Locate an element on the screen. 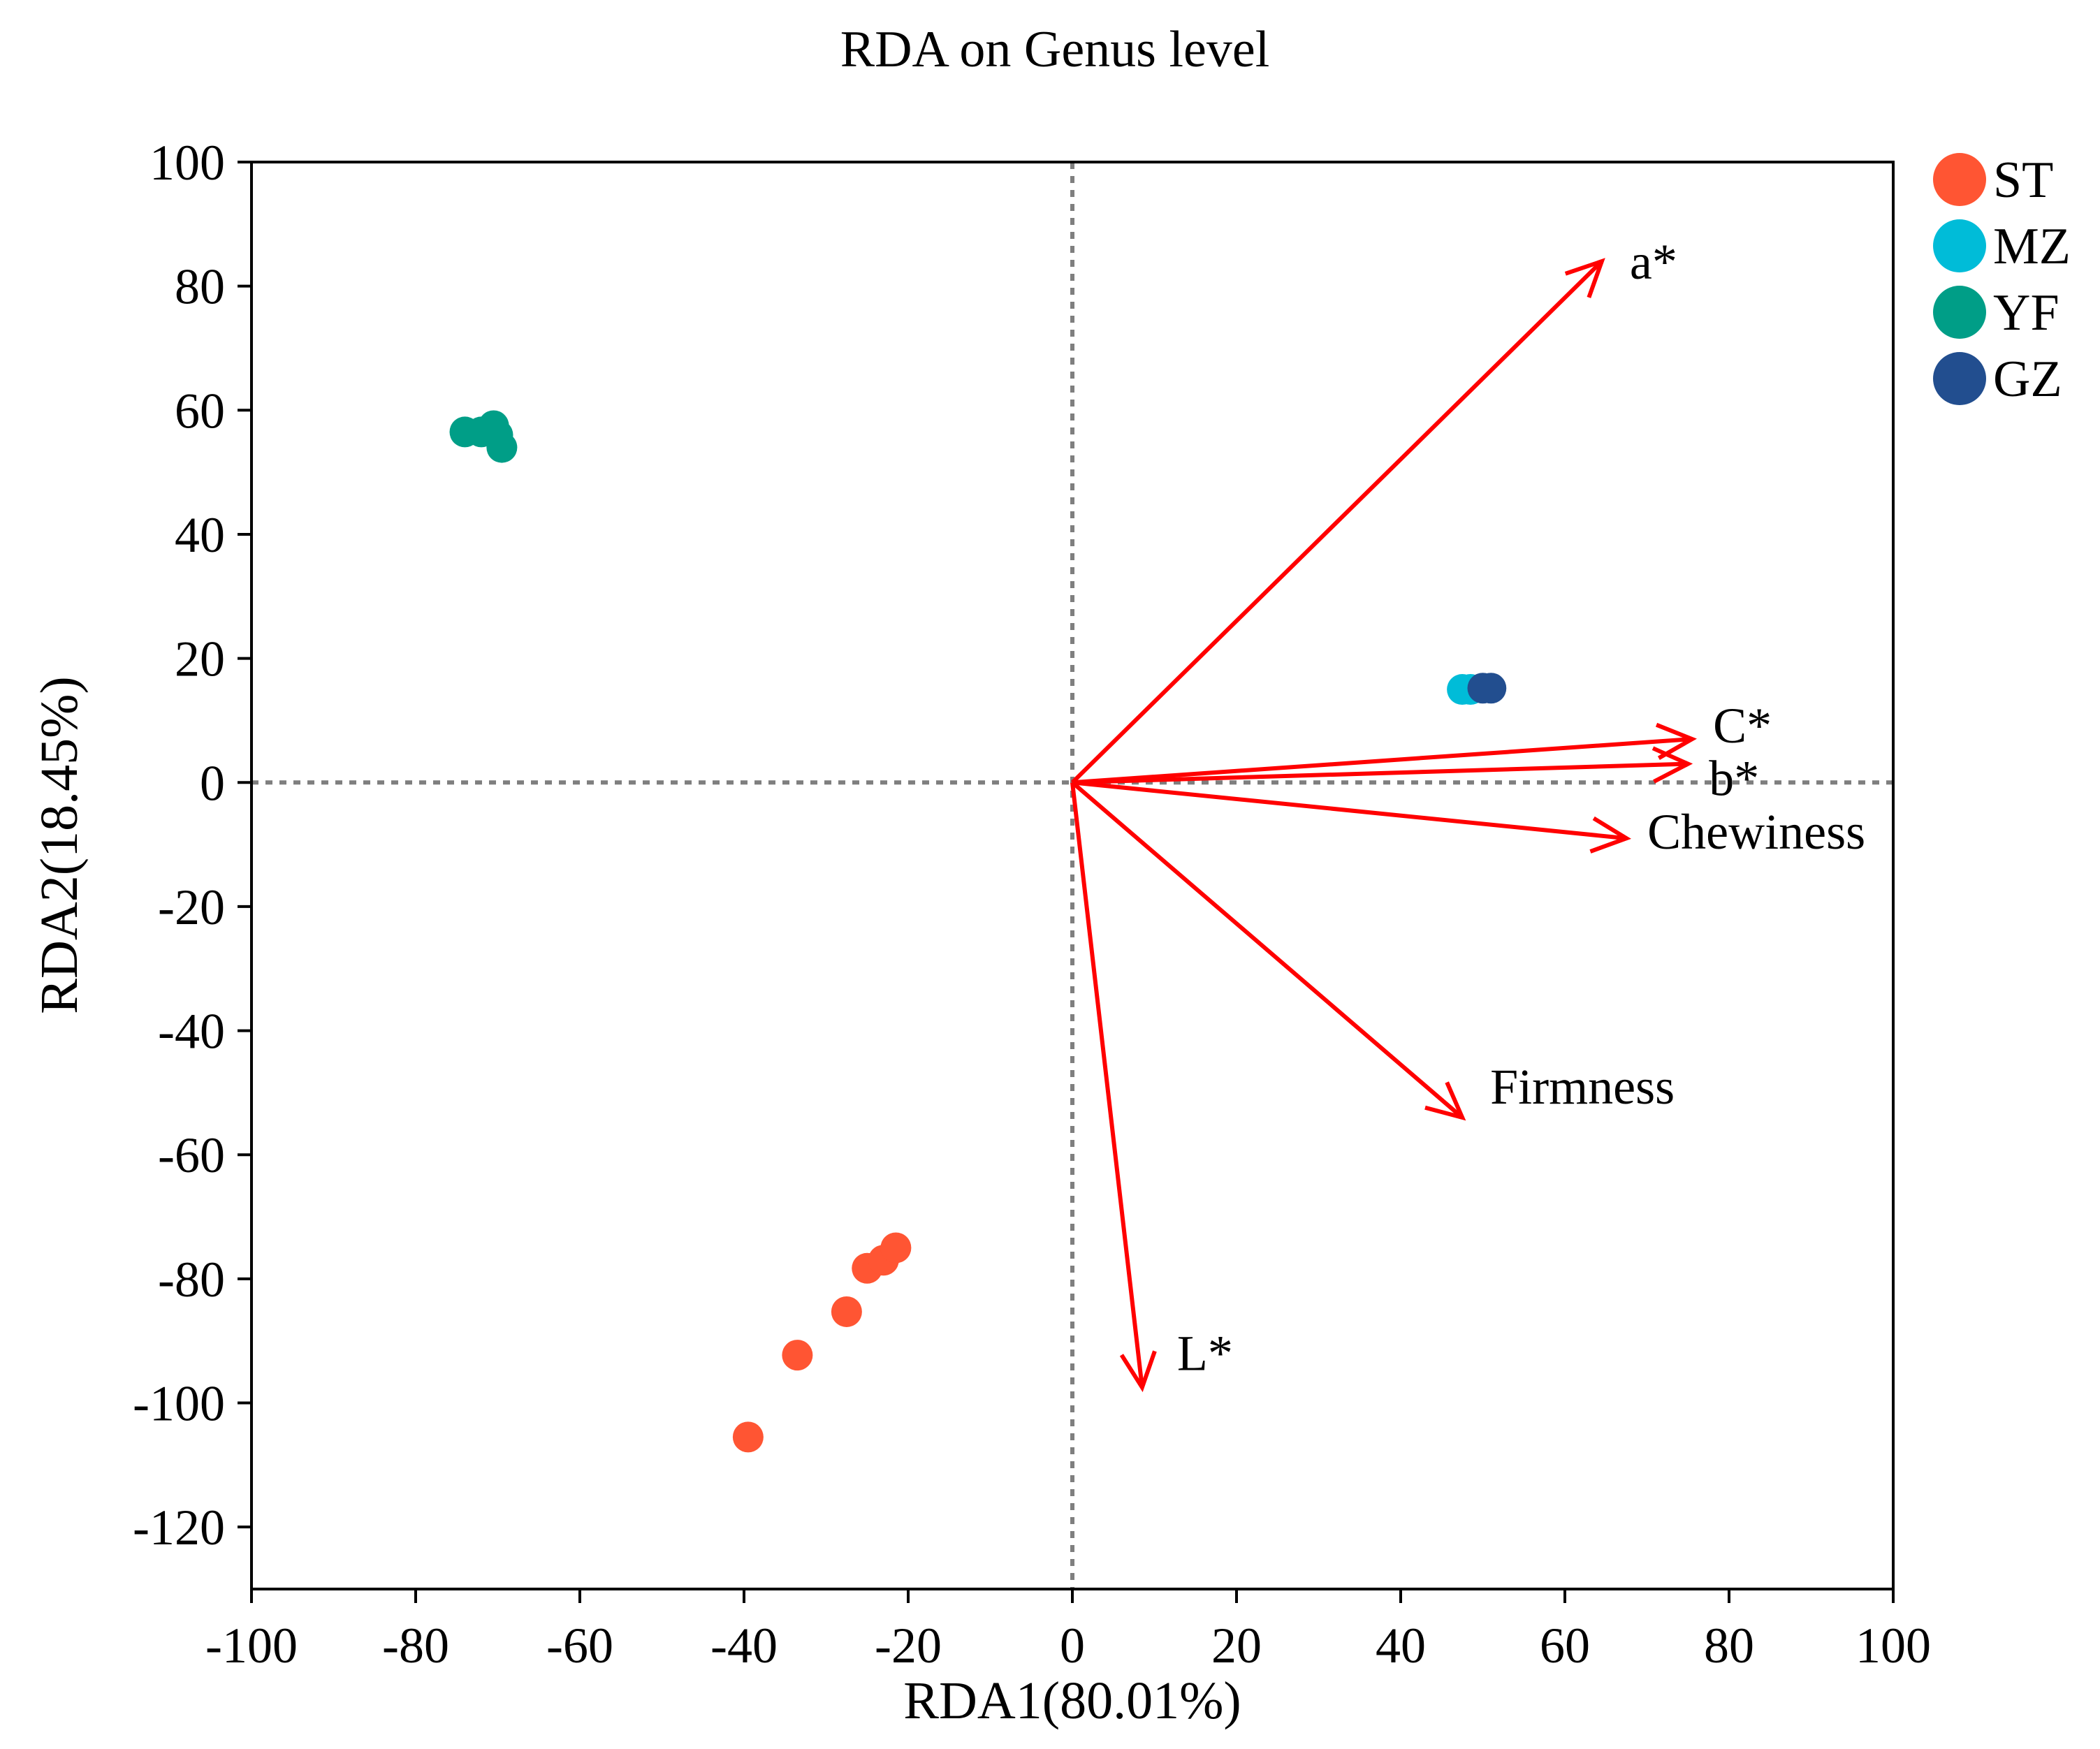  legend-marker-yf is located at coordinates (1960, 312).